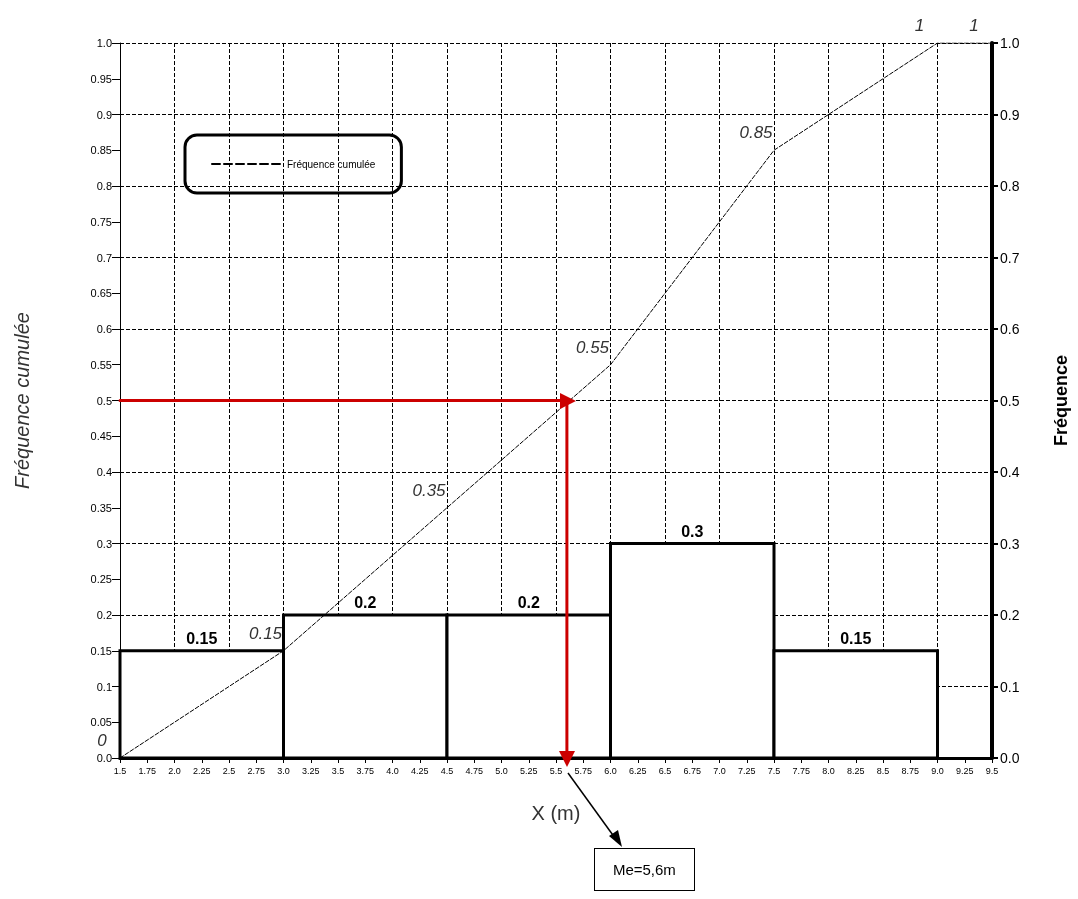  What do you see at coordinates (101, 436) in the screenshot?
I see `y-tick-label: 0.45` at bounding box center [101, 436].